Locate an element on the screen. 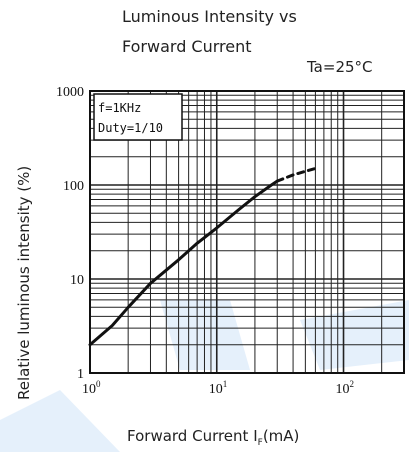 The width and height of the screenshot is (409, 452). x-axis-label-unit: (mA) is located at coordinates (281, 436).